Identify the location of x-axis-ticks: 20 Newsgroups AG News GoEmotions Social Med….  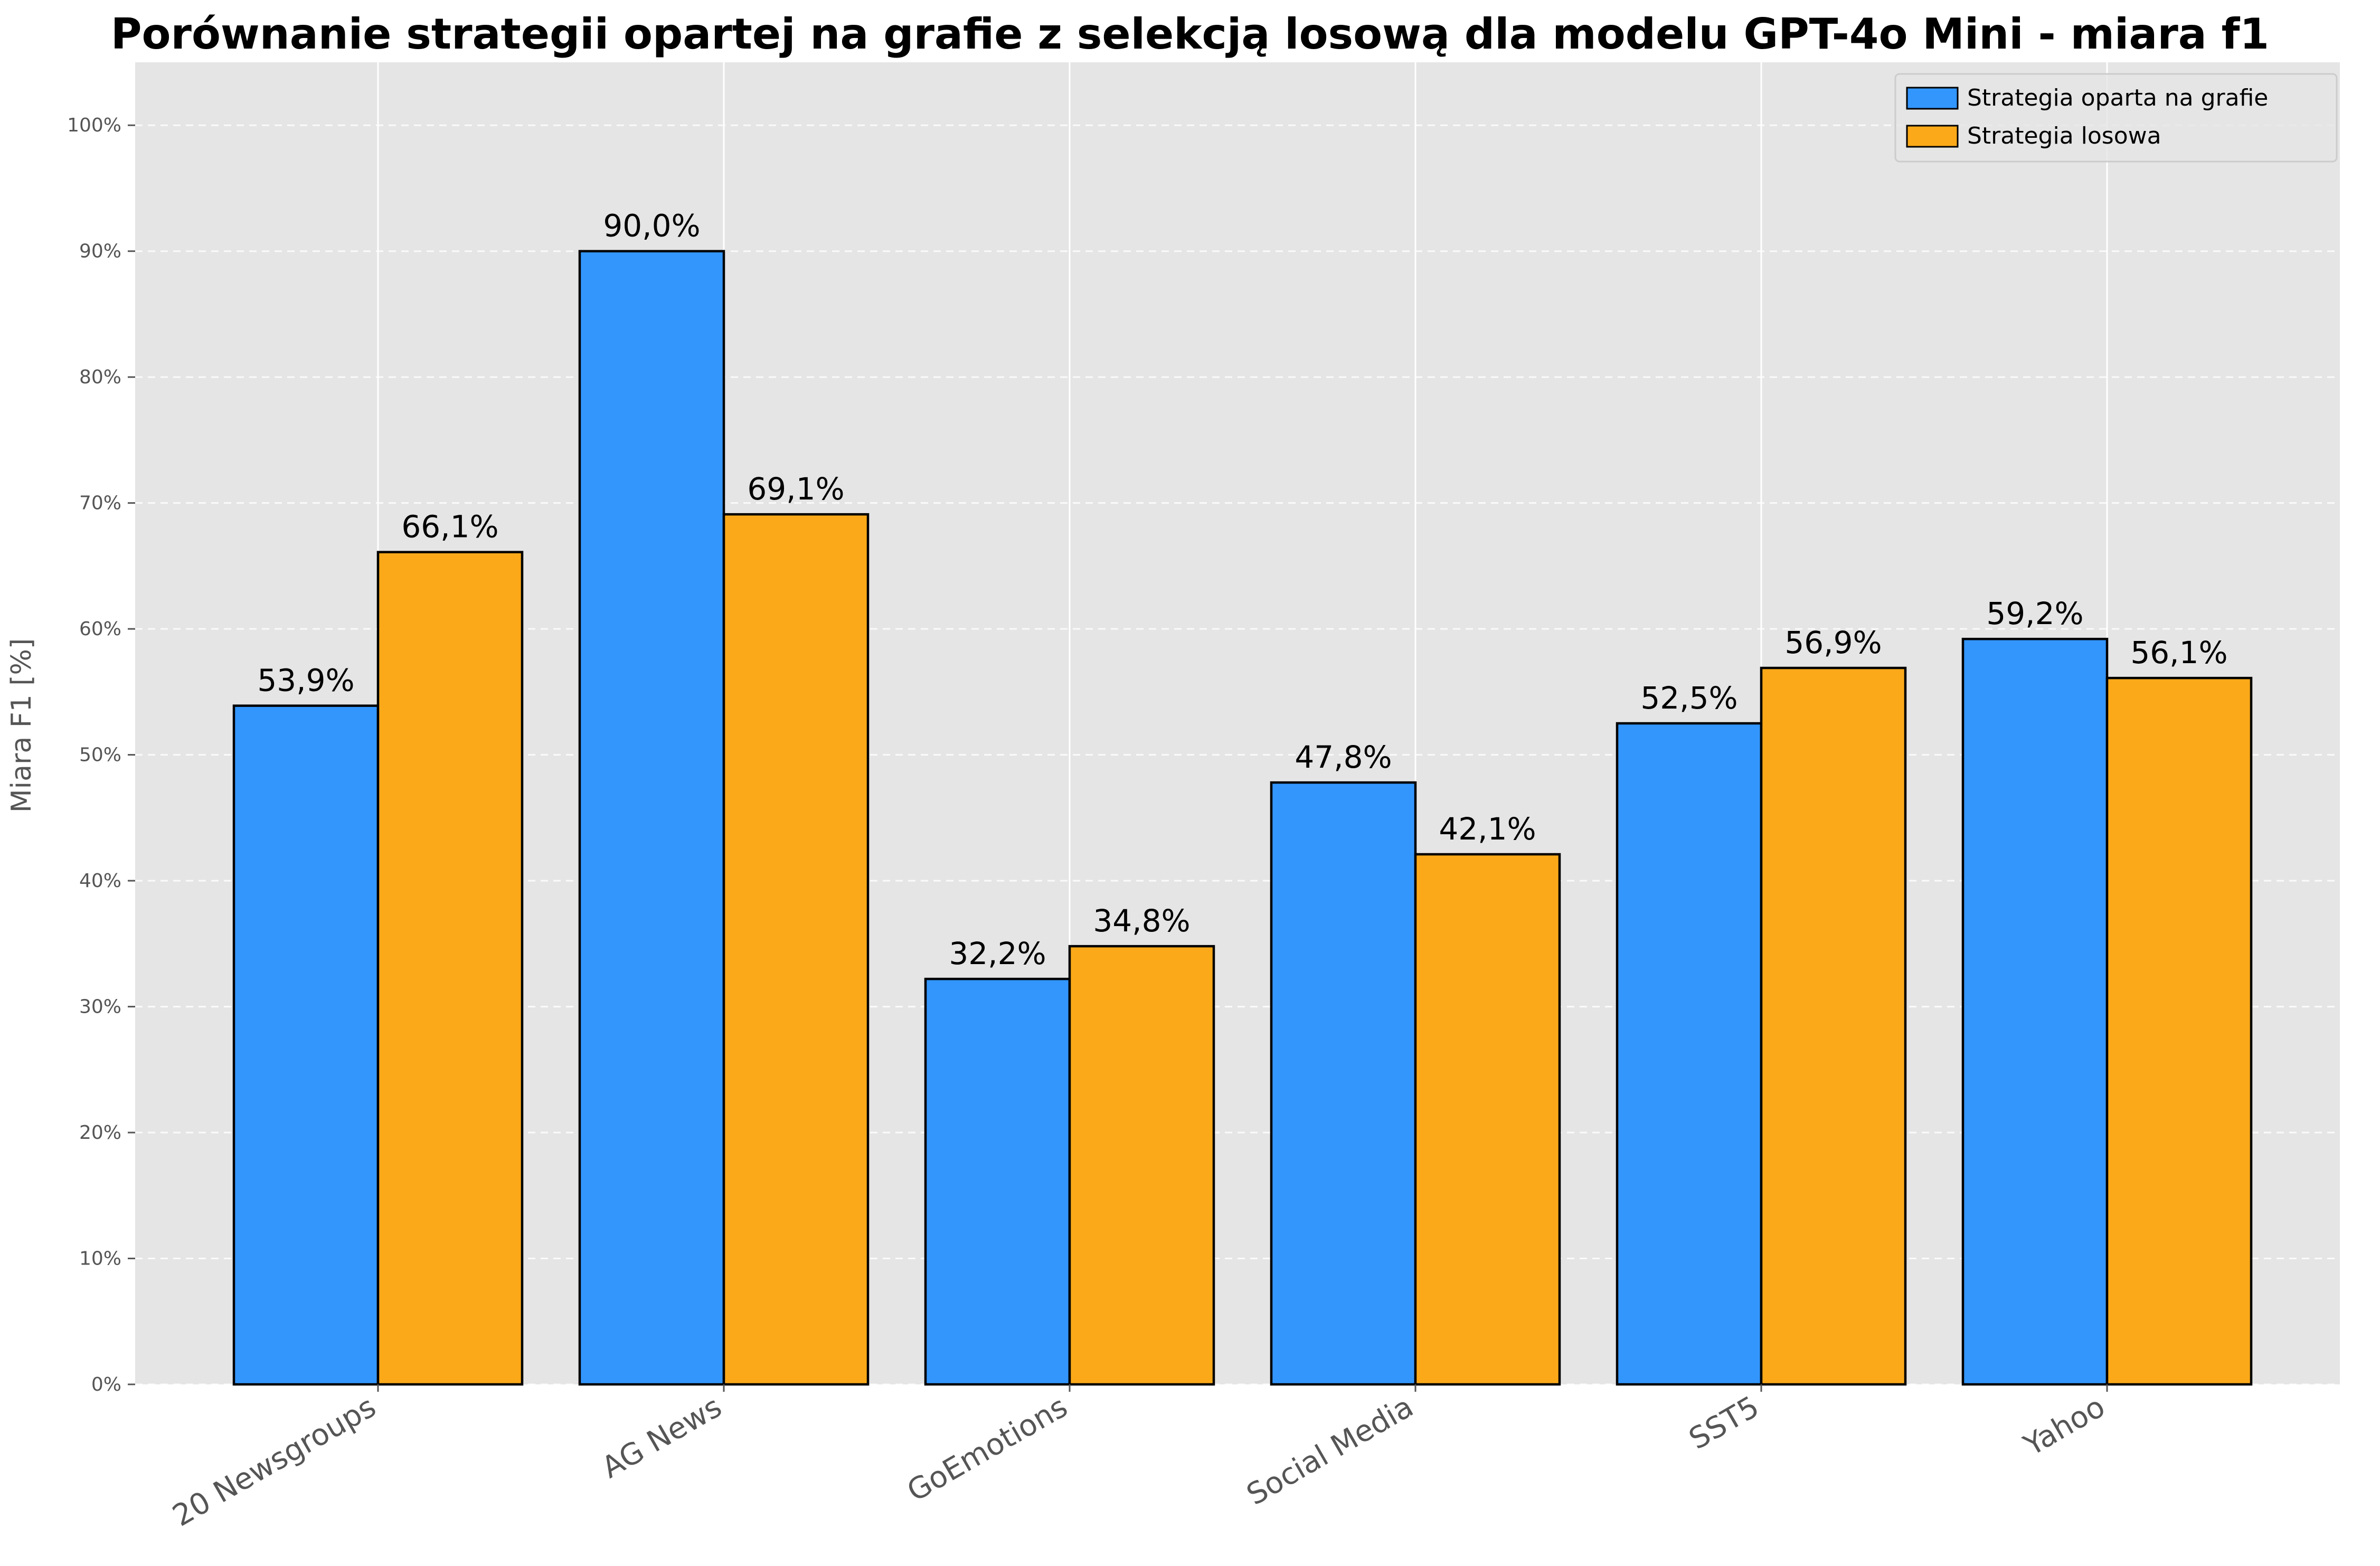
(1139, 1458).